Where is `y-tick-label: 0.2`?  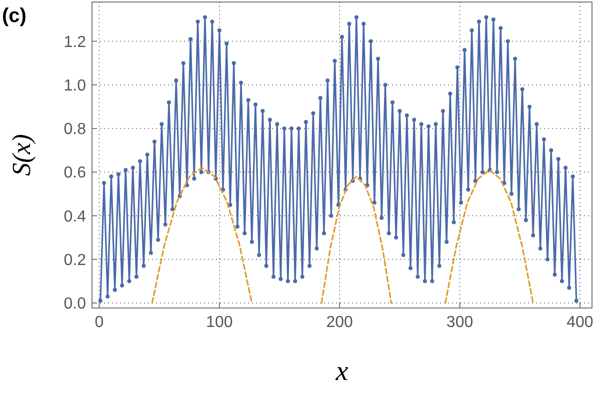 y-tick-label: 0.2 is located at coordinates (75, 260).